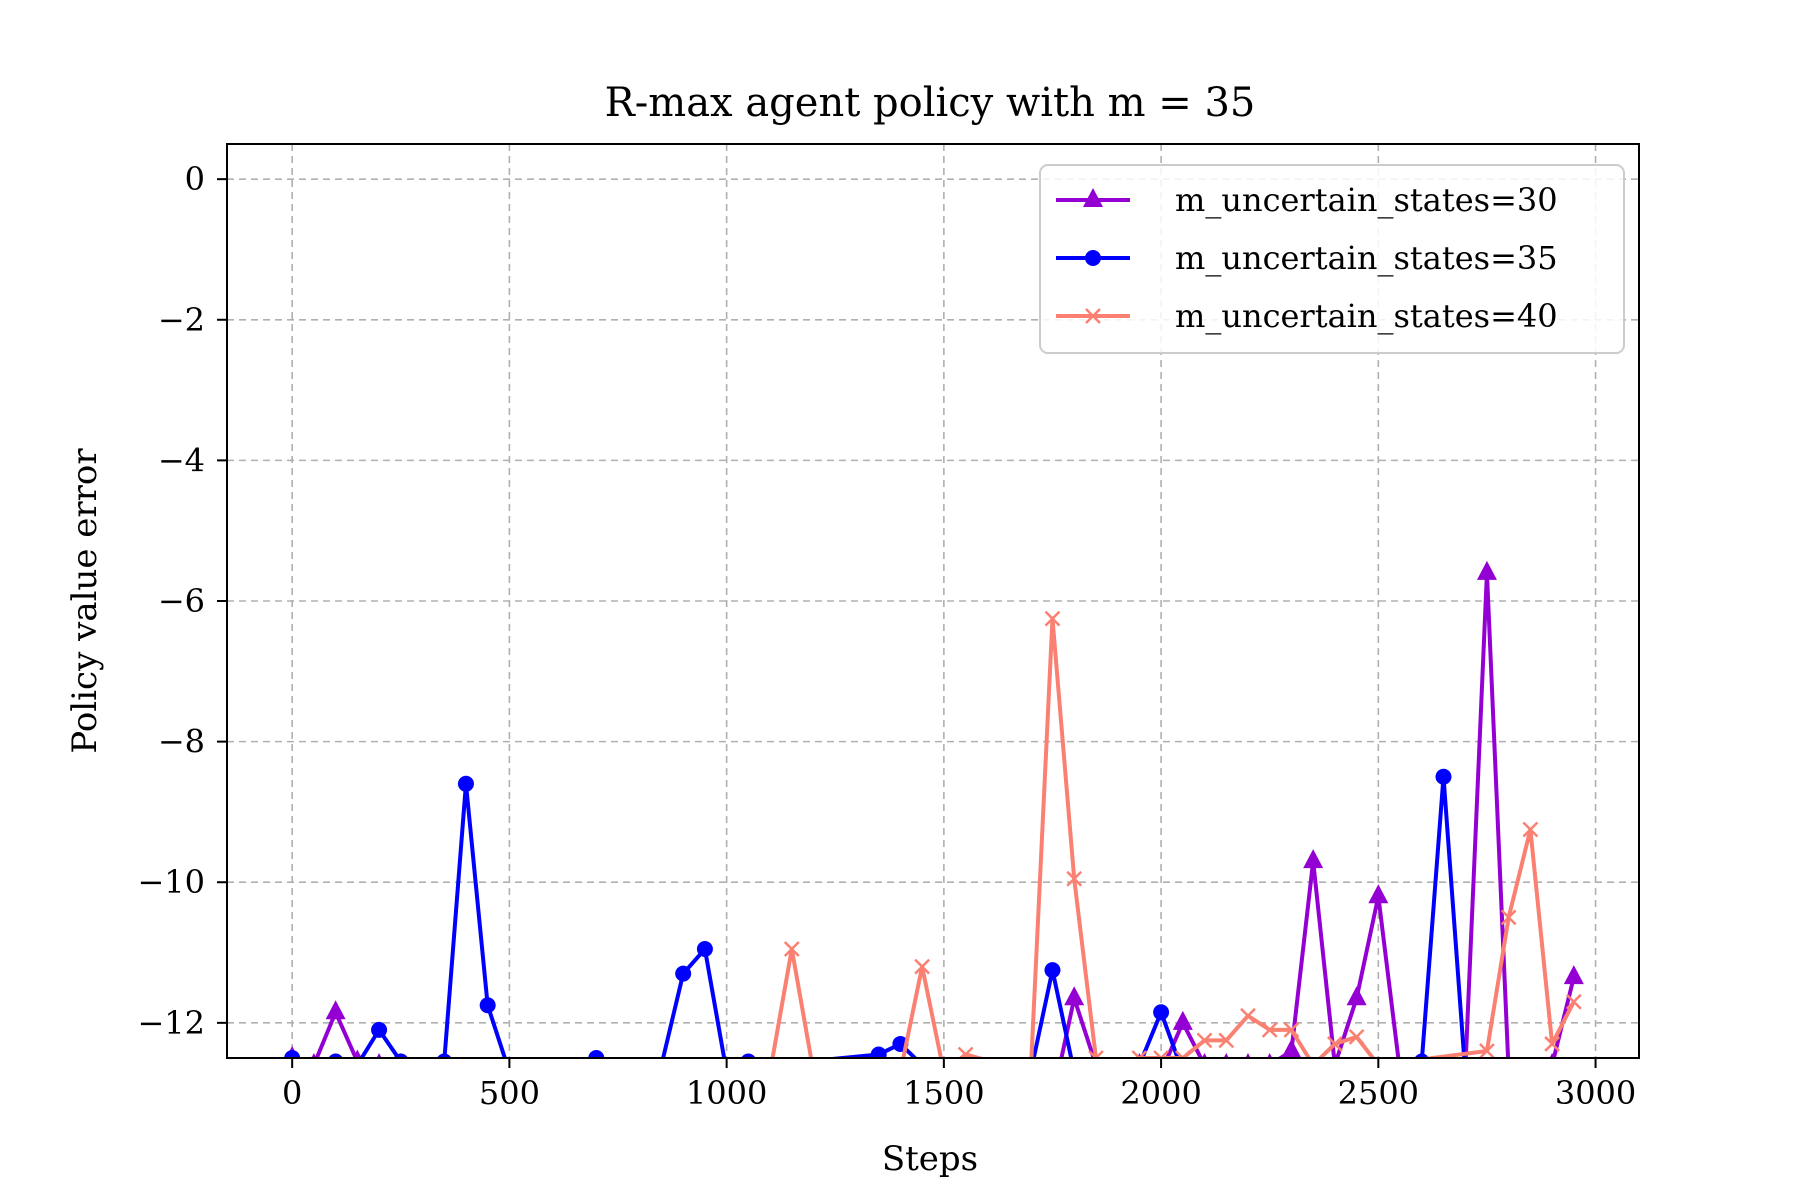 The image size is (1800, 1200). I want to click on legend-item: m_uncertain_states=40, so click(1307, 316).